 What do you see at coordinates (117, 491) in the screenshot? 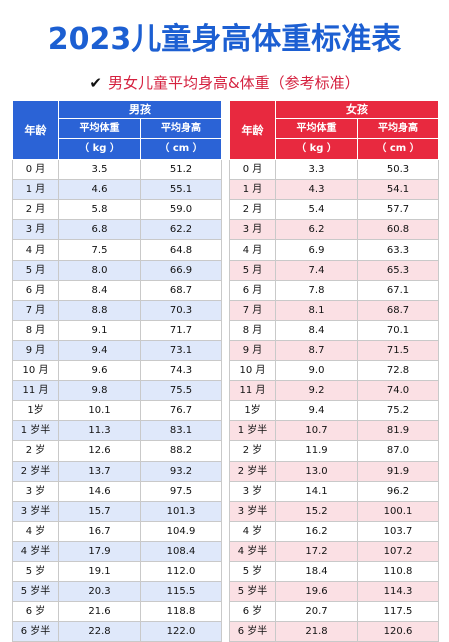
I see `table-row: 3 岁 14.6 97.5` at bounding box center [117, 491].